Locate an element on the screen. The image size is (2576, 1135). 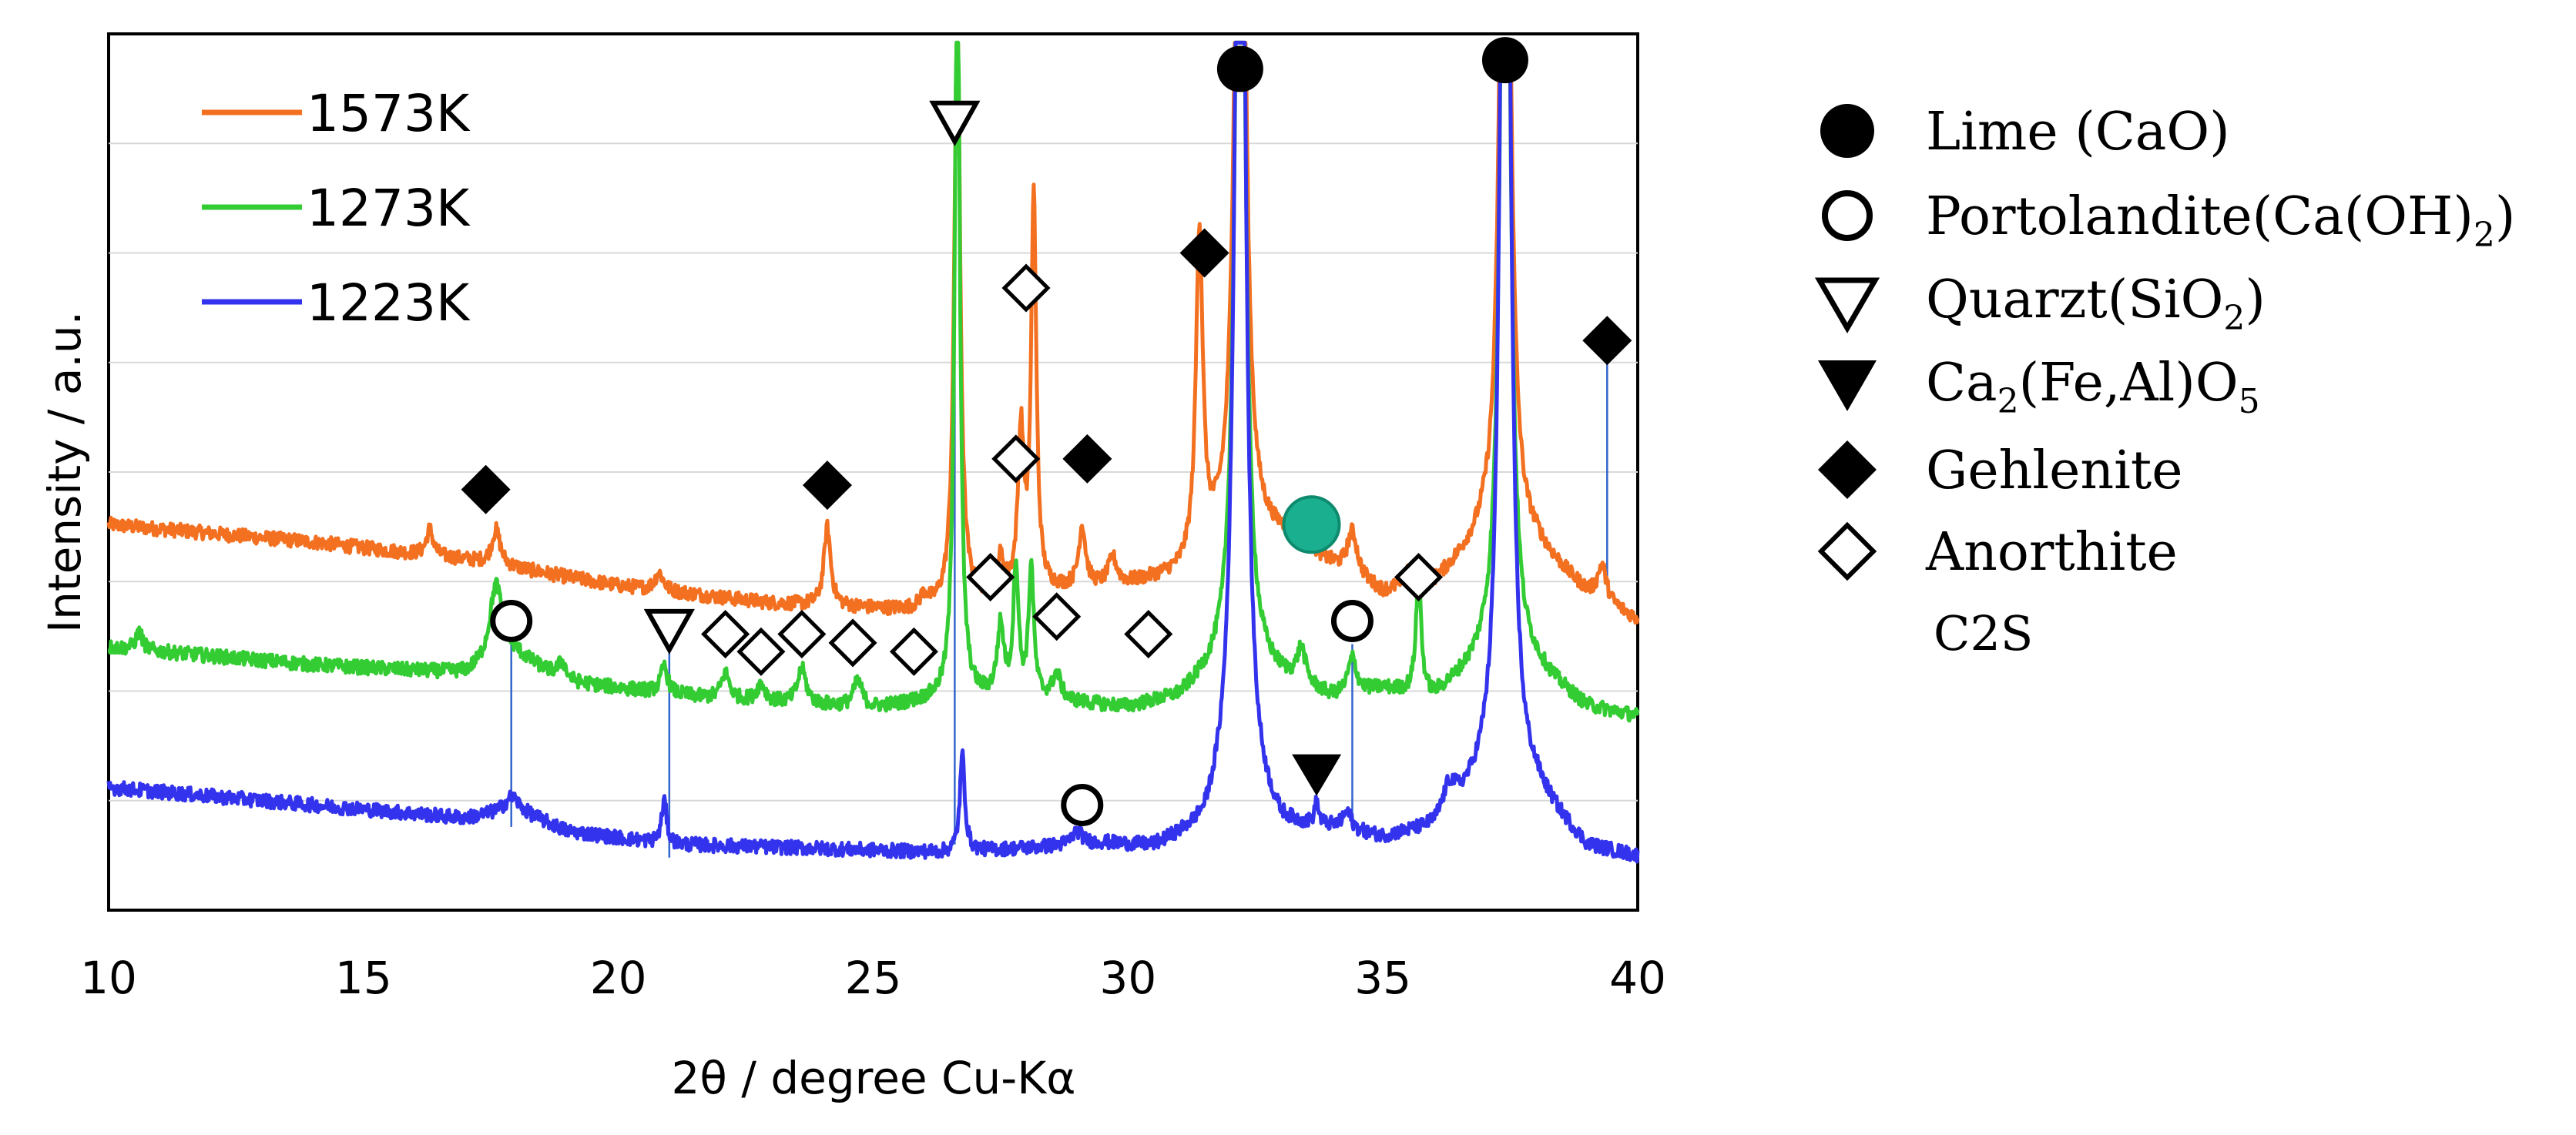
quartz-close: ) is located at coordinates (2255, 300).